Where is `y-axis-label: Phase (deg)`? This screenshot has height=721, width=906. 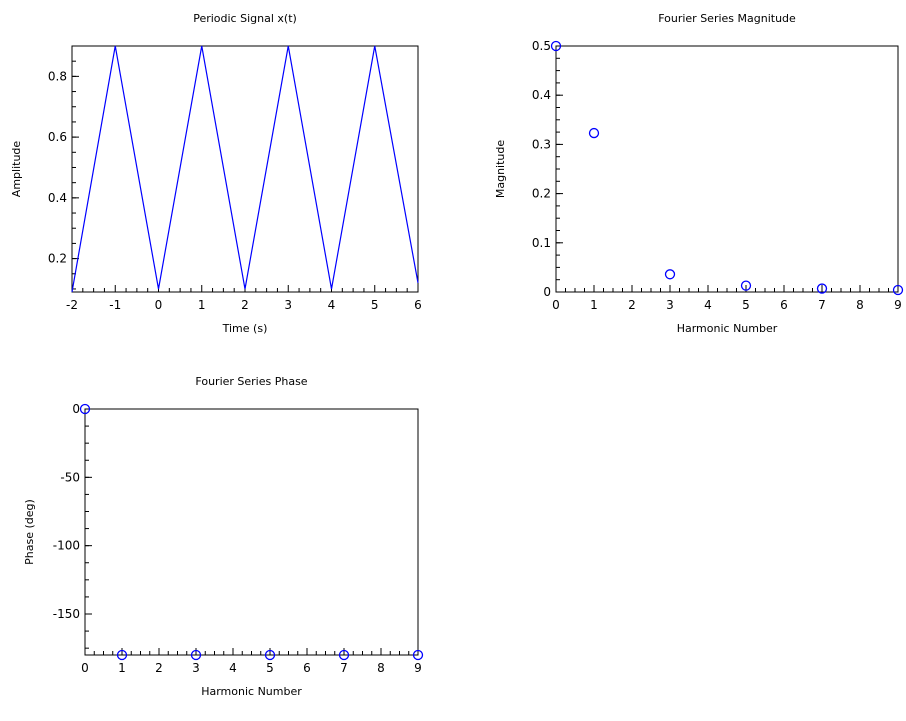
y-axis-label: Phase (deg) is located at coordinates (29, 532).